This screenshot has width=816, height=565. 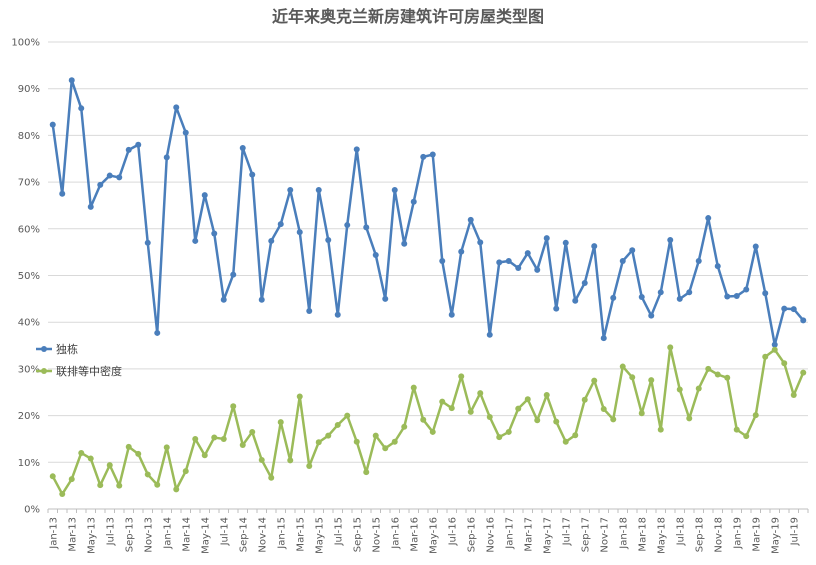 What do you see at coordinates (44, 371) in the screenshot?
I see `legend-marker-townhouse` at bounding box center [44, 371].